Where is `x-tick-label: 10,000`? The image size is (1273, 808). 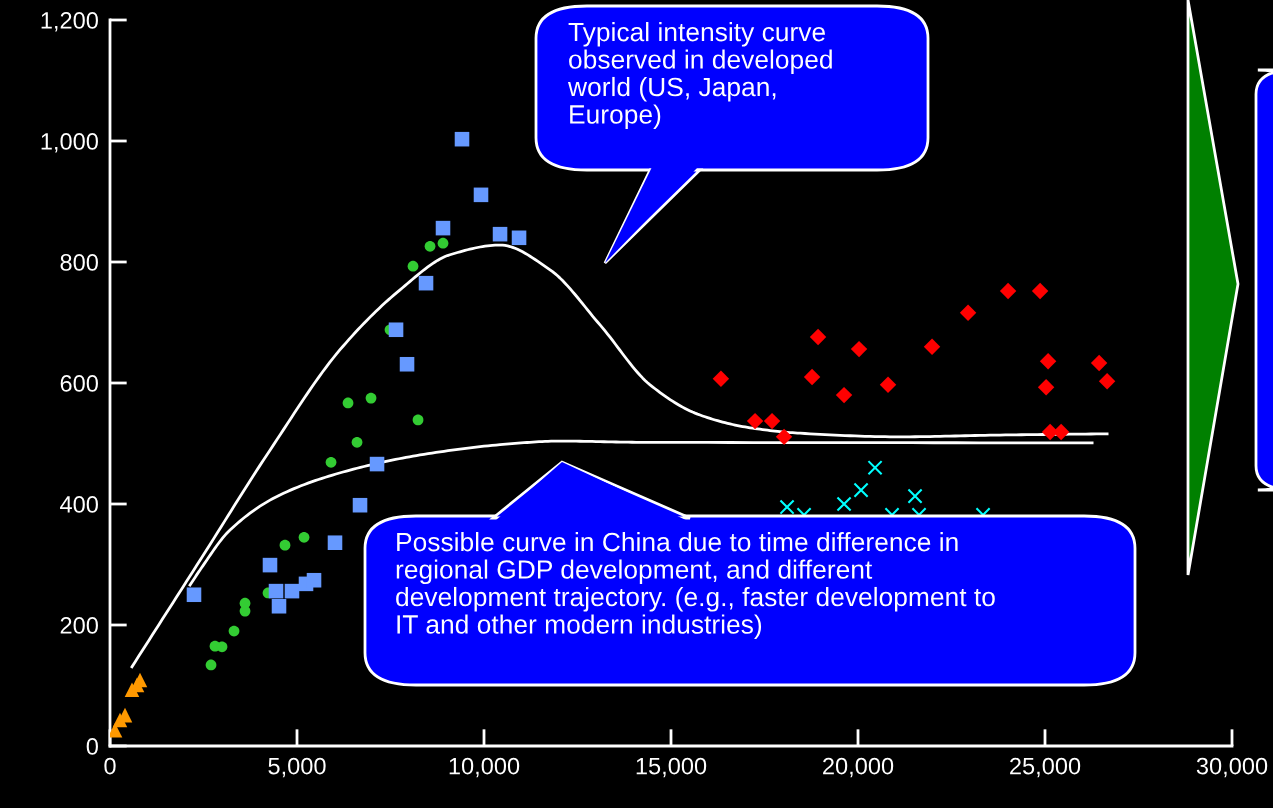
x-tick-label: 10,000 is located at coordinates (484, 767).